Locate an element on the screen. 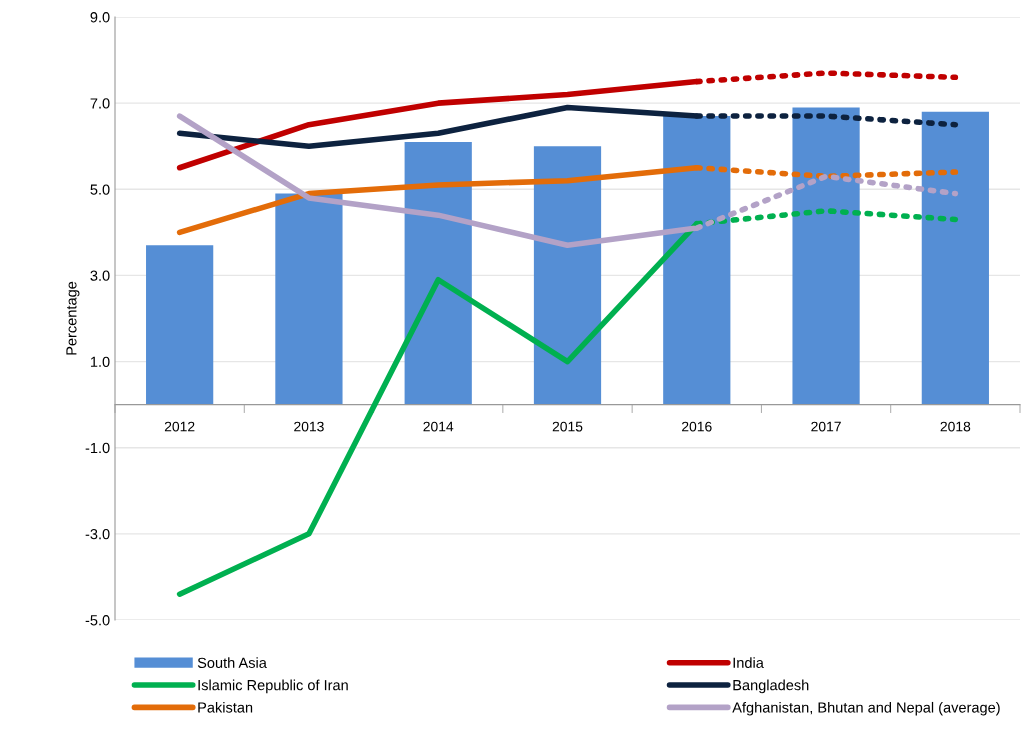 The width and height of the screenshot is (1025, 744). legend-label: South Asia is located at coordinates (232, 662).